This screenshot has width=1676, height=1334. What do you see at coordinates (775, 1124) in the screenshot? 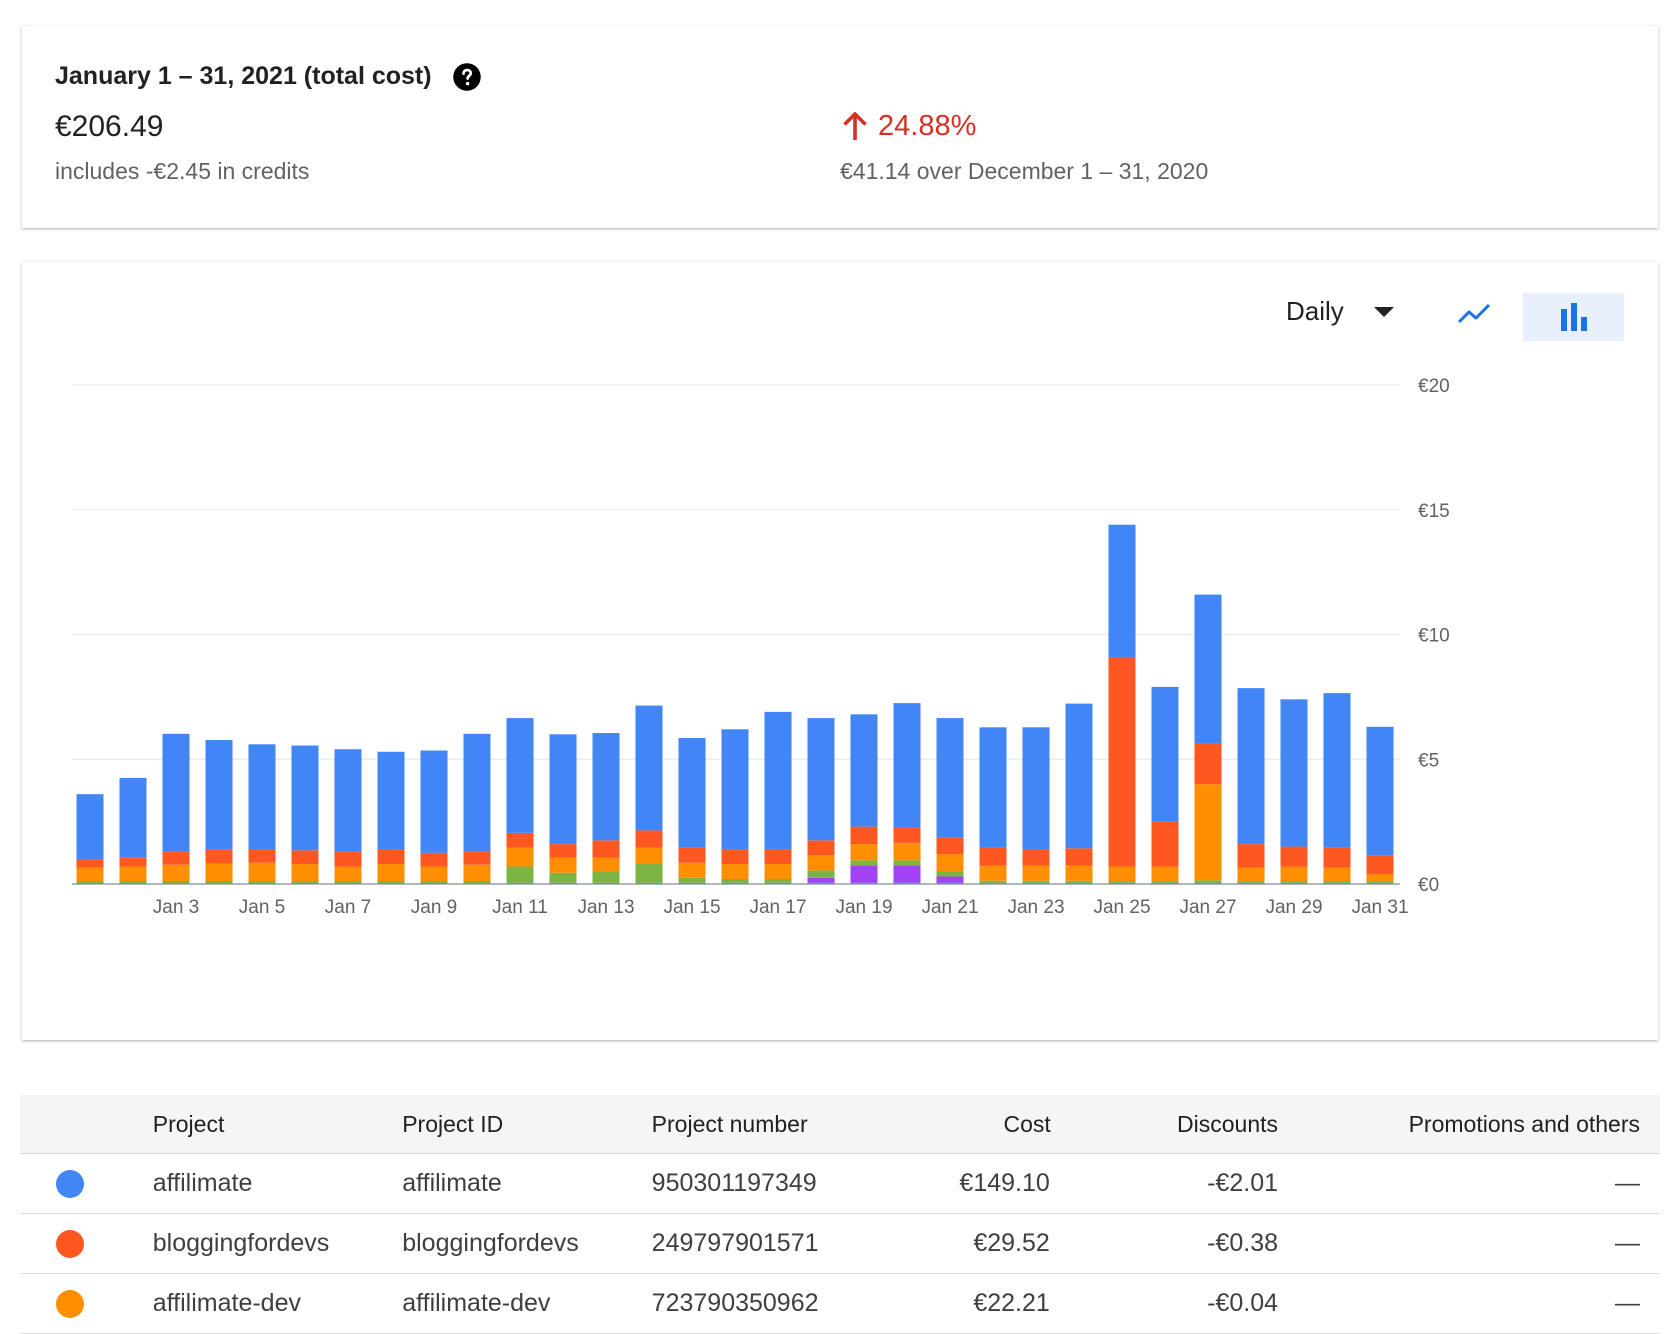
I see `header-project-number: Project number` at bounding box center [775, 1124].